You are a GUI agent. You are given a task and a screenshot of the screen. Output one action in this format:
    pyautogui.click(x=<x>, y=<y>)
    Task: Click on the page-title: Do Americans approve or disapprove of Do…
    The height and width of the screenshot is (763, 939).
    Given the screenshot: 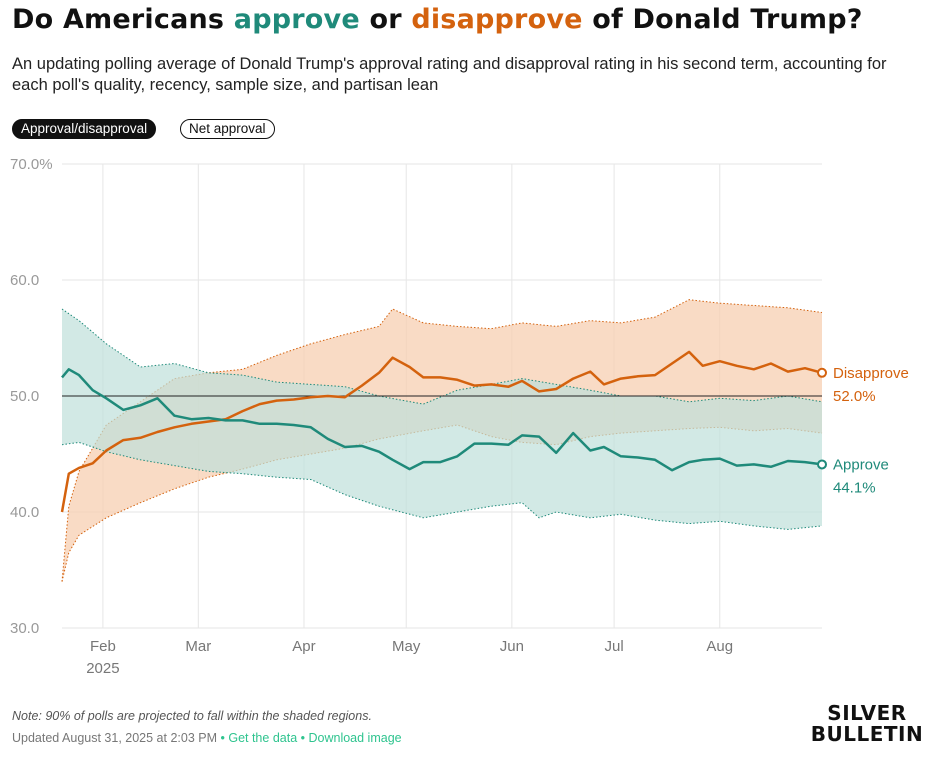 What is the action you would take?
    pyautogui.click(x=437, y=19)
    